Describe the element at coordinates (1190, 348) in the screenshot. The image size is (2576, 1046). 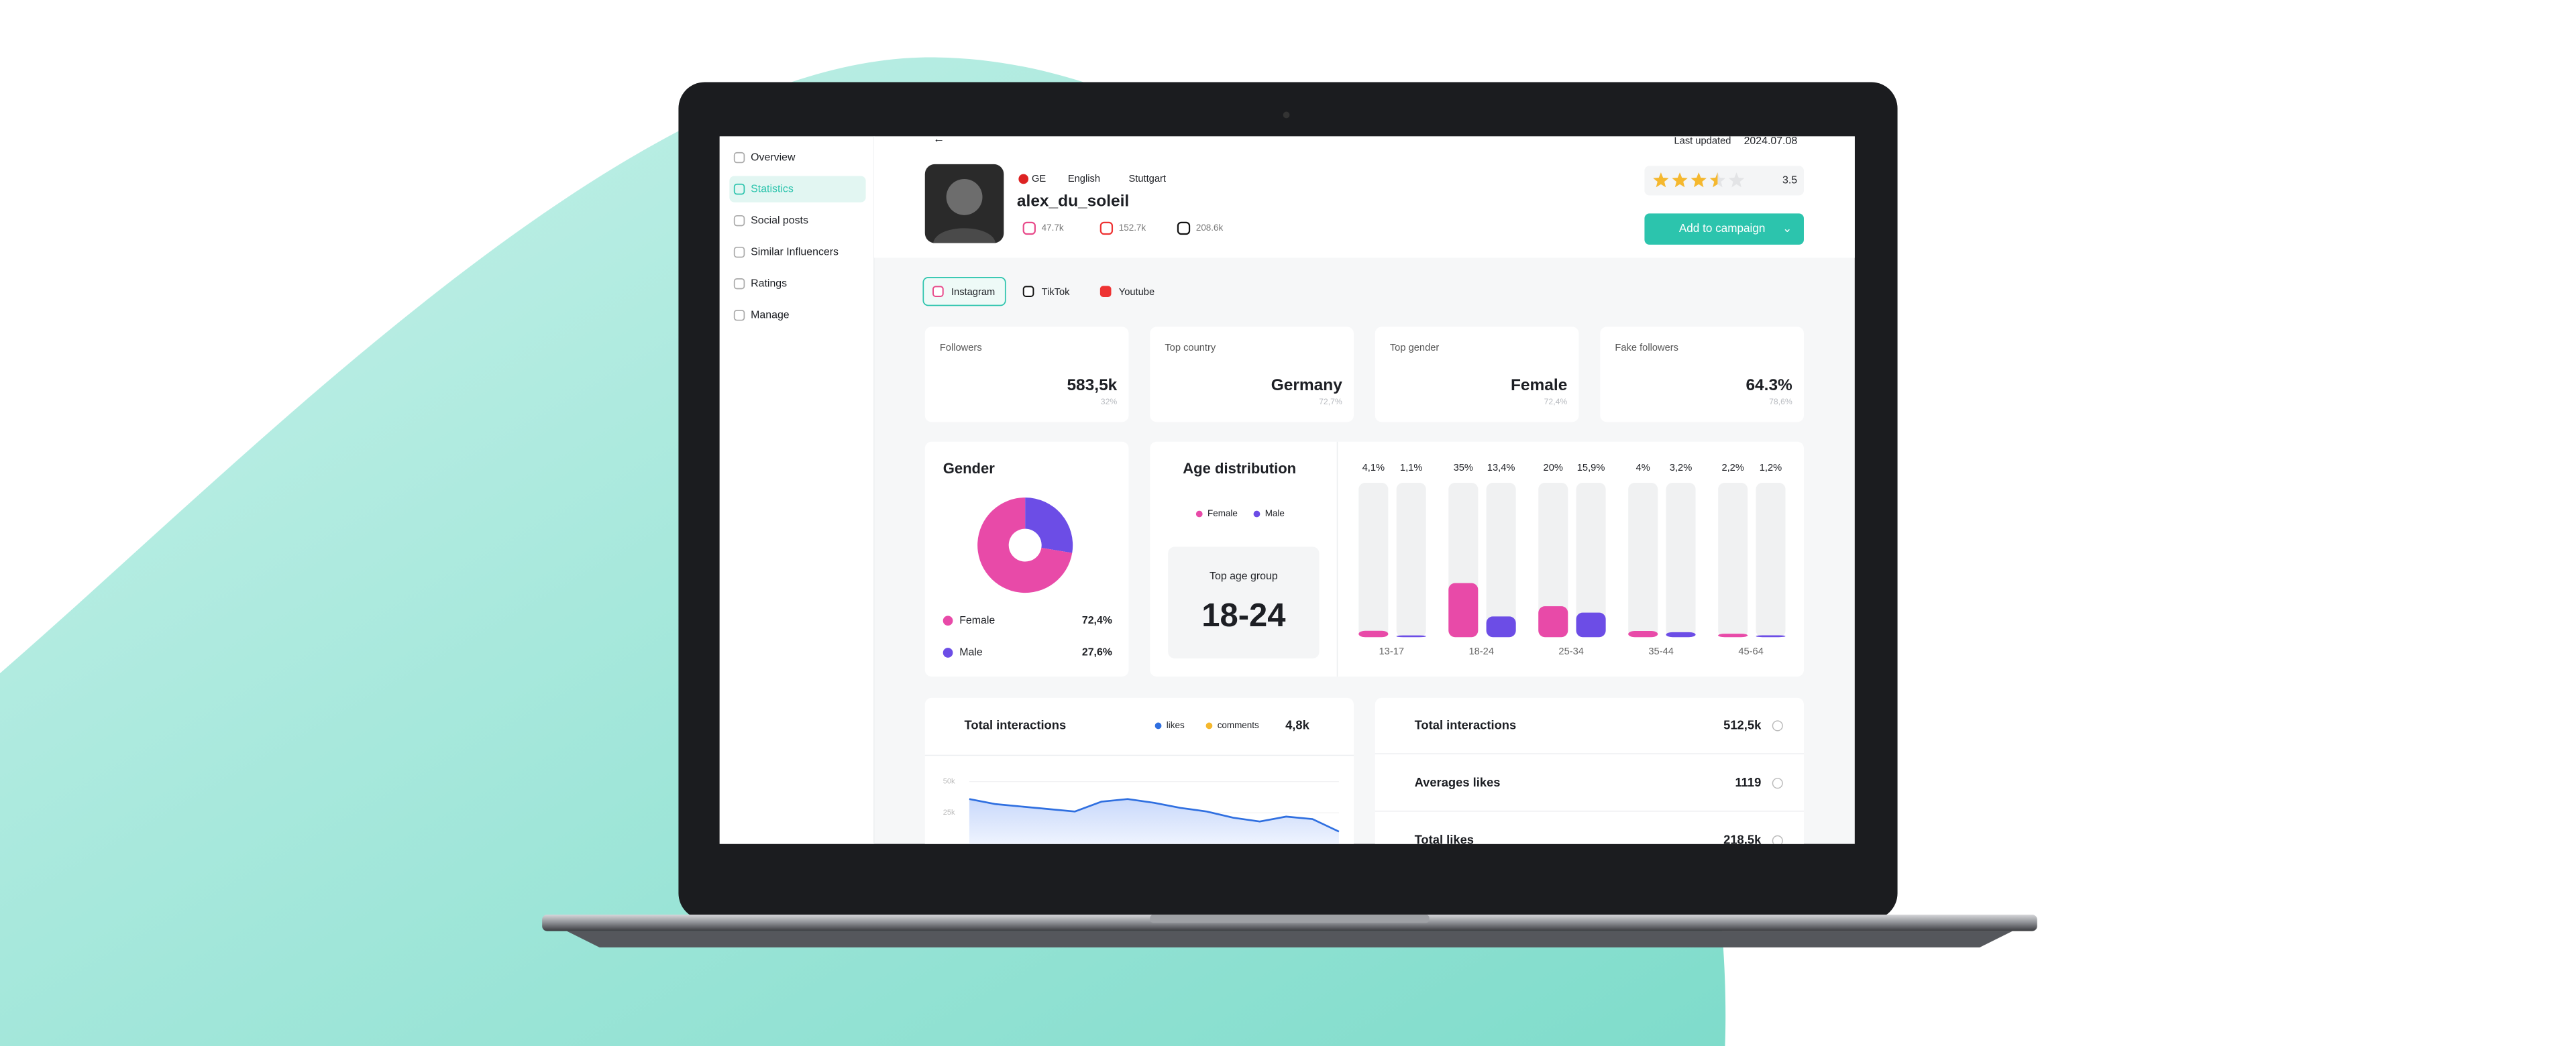
I see `stat-label: Top country` at that location.